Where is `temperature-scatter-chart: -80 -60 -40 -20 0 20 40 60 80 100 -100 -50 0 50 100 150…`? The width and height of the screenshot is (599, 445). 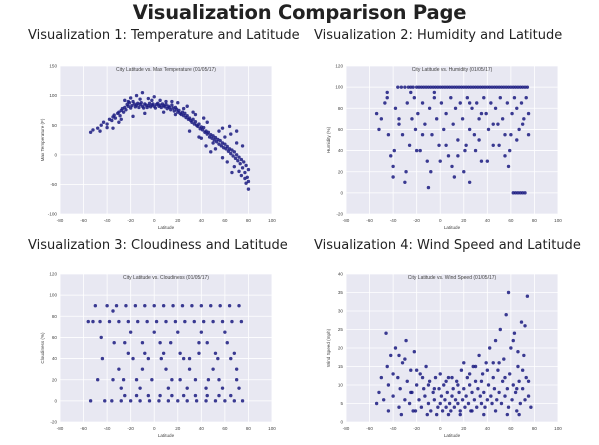
temperature-scatter-chart: -80 -60 -40 -20 0 20 40 60 80 100 -100 -50 0 50 100 150… is located at coordinates (158, 147).